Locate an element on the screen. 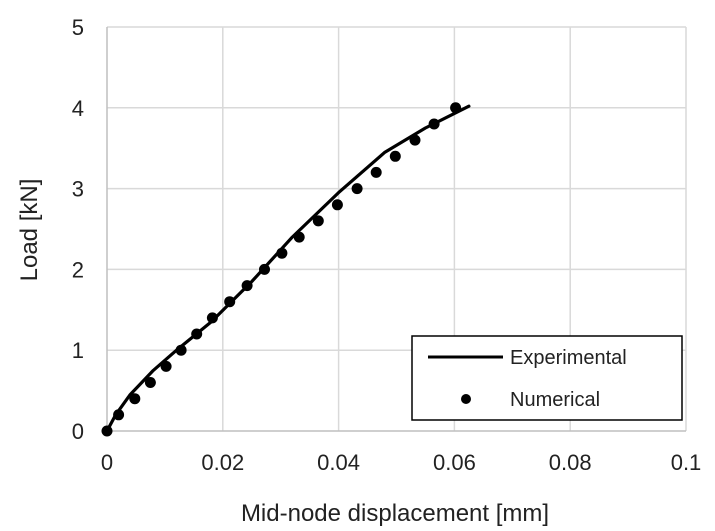 This screenshot has width=715, height=531. y-tick-label: 5 is located at coordinates (78, 27).